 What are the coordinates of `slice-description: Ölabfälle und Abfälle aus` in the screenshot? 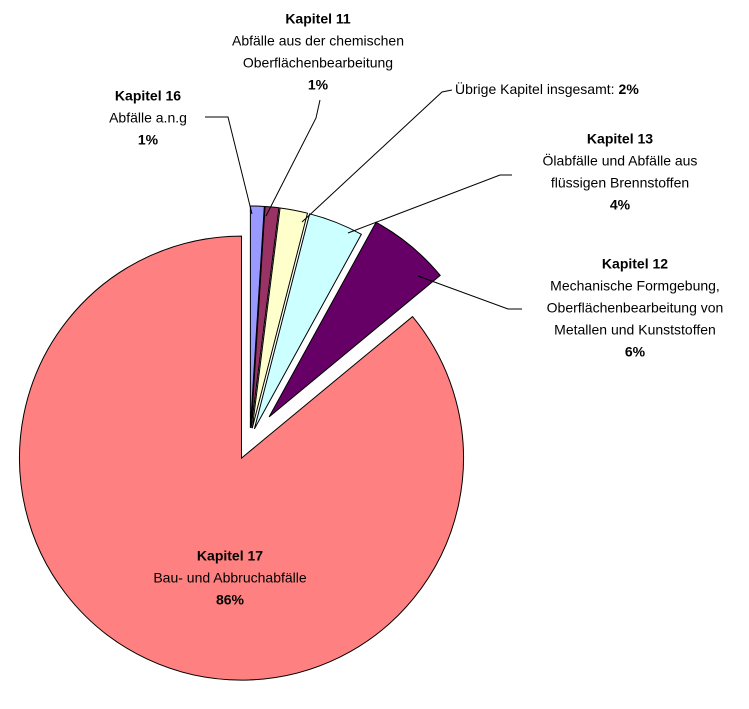 It's located at (620, 160).